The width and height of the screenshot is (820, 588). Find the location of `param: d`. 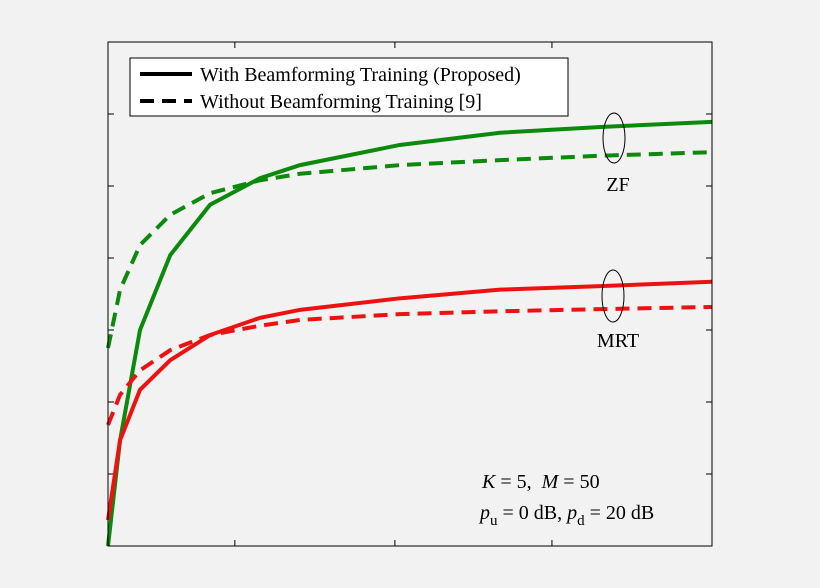

param: d is located at coordinates (581, 521).